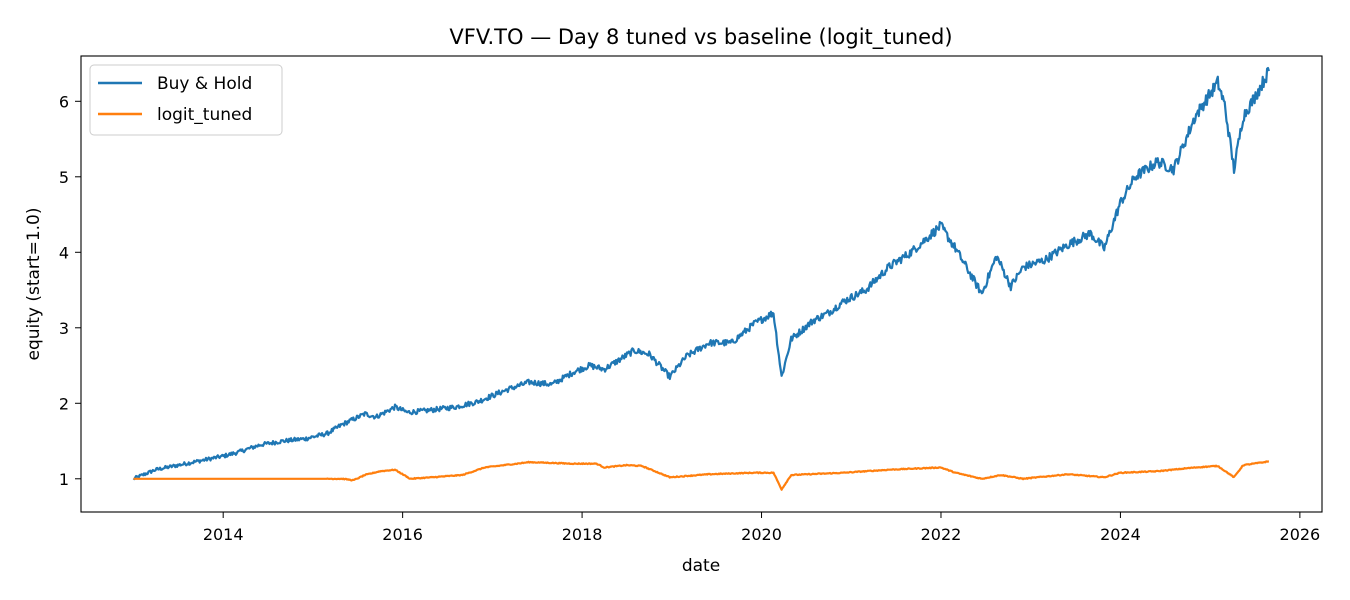  Describe the element at coordinates (402, 534) in the screenshot. I see `x-tick-label: 2016` at that location.